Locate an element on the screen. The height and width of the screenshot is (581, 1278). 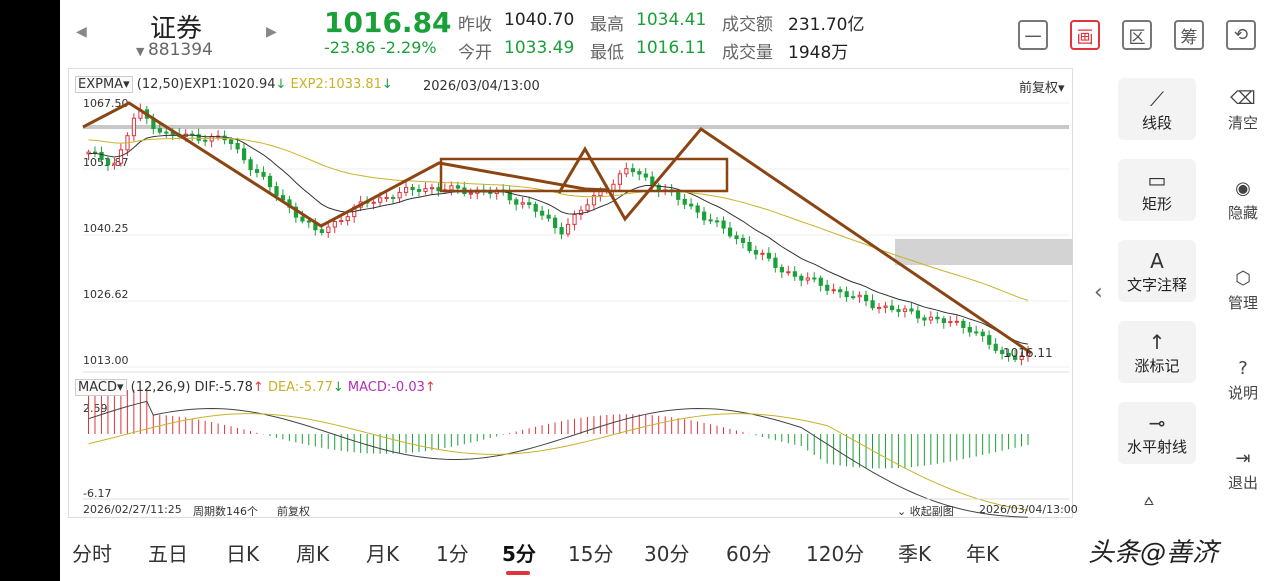
side-manage: ⬡ 管理 is located at coordinates (1243, 290).